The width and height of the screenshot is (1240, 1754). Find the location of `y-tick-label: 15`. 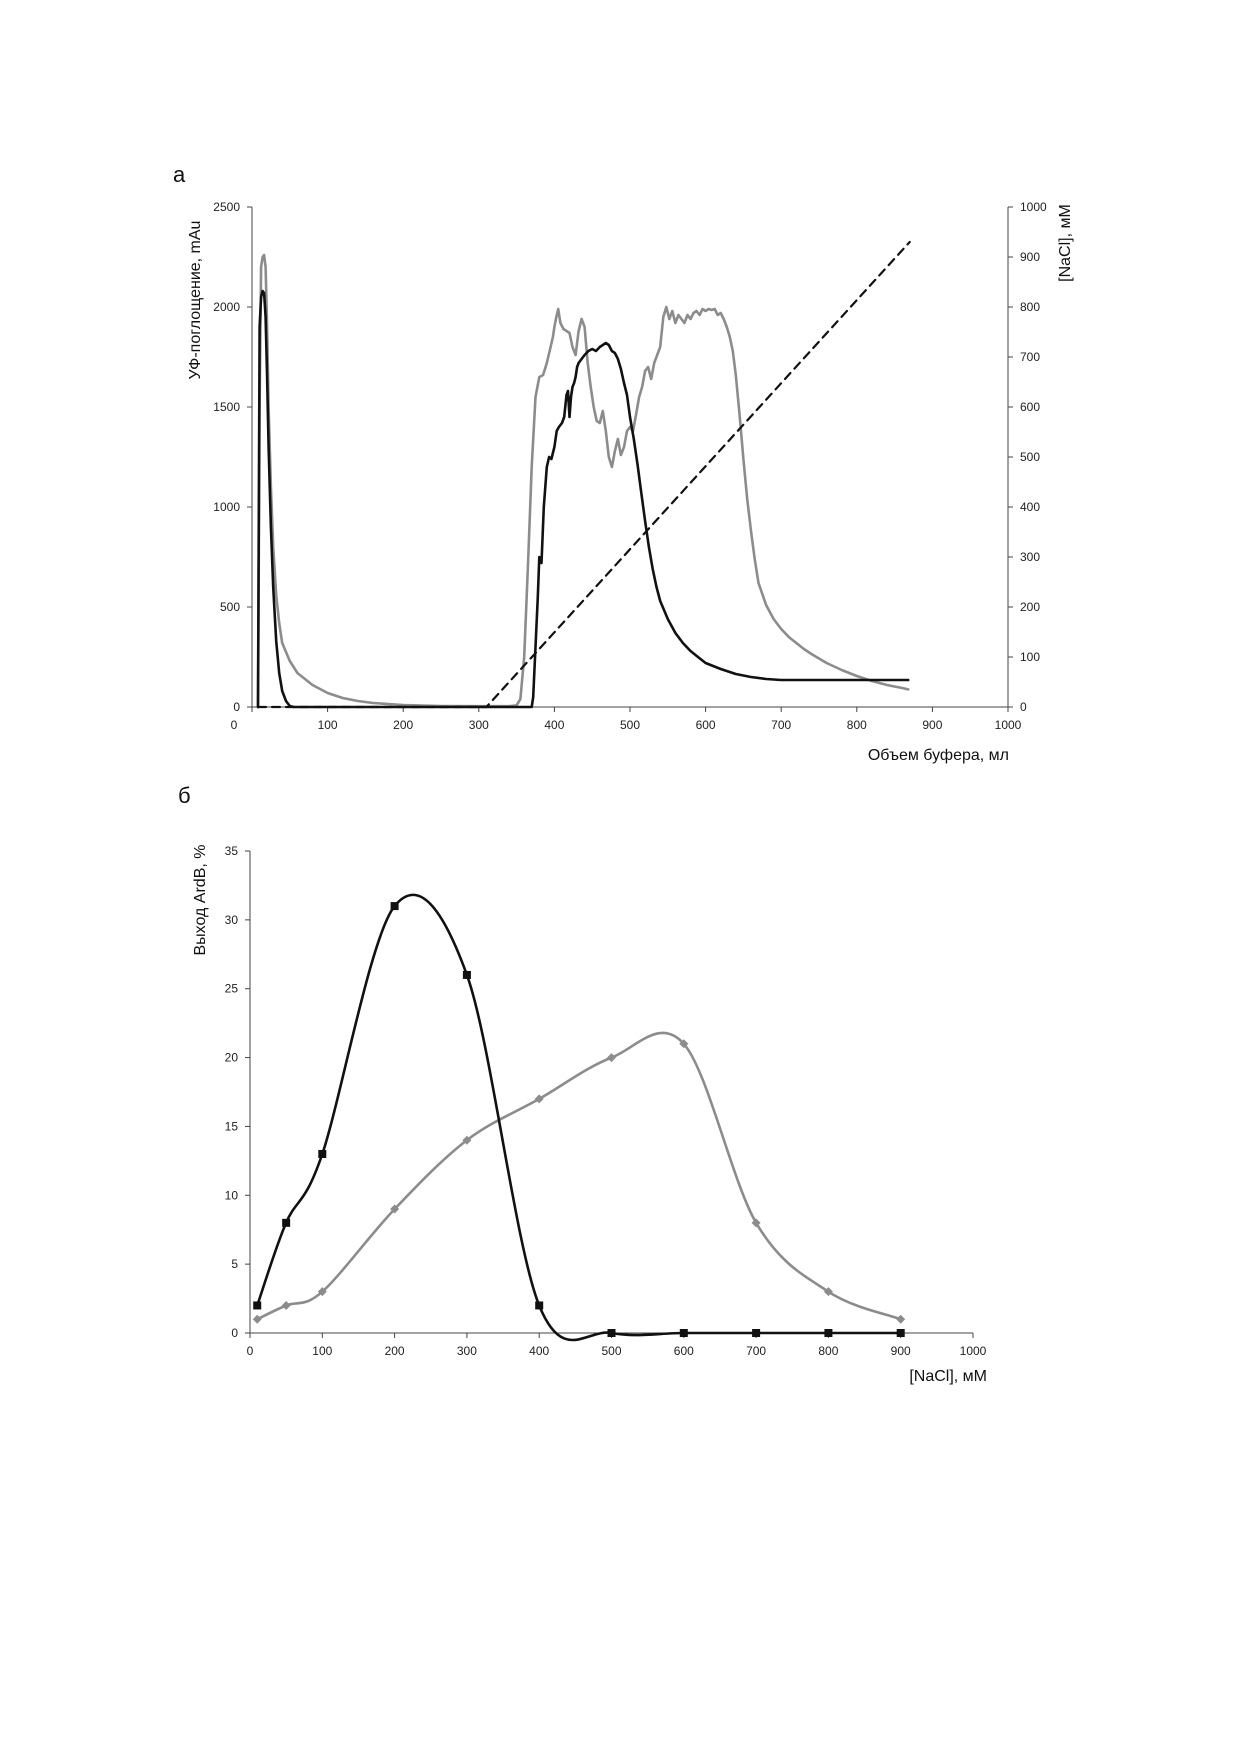

y-tick-label: 15 is located at coordinates (232, 1126).